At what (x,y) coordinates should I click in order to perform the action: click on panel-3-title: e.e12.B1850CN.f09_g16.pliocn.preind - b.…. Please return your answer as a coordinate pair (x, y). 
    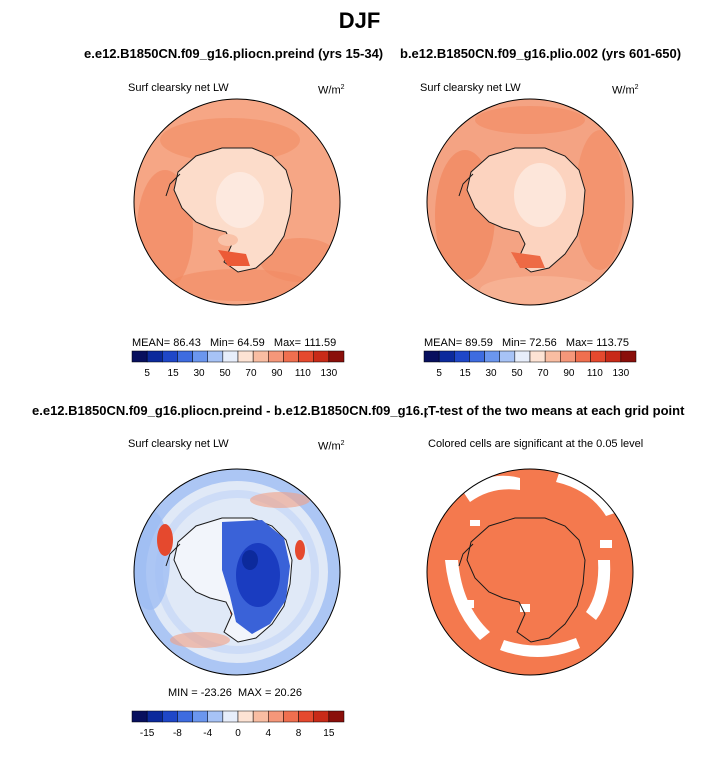
    Looking at the image, I should click on (252, 410).